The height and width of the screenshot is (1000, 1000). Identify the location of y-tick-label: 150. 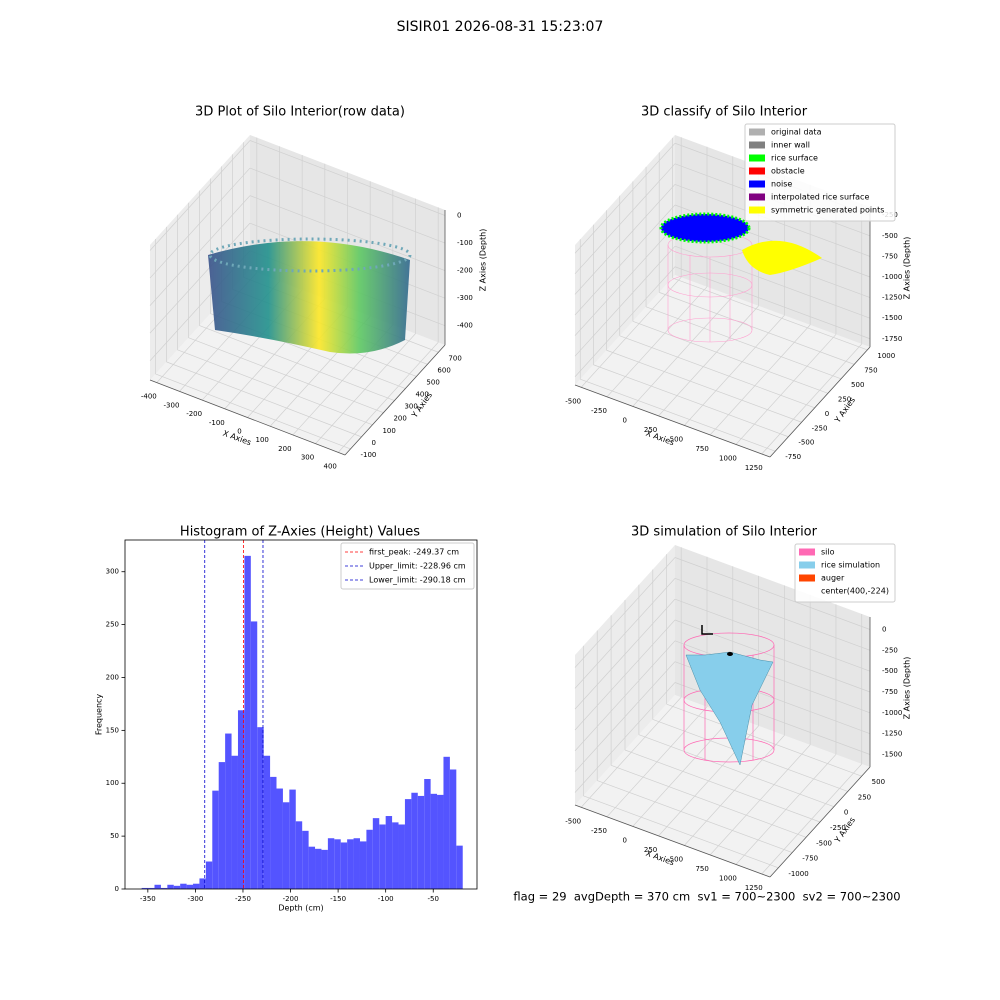
(112, 730).